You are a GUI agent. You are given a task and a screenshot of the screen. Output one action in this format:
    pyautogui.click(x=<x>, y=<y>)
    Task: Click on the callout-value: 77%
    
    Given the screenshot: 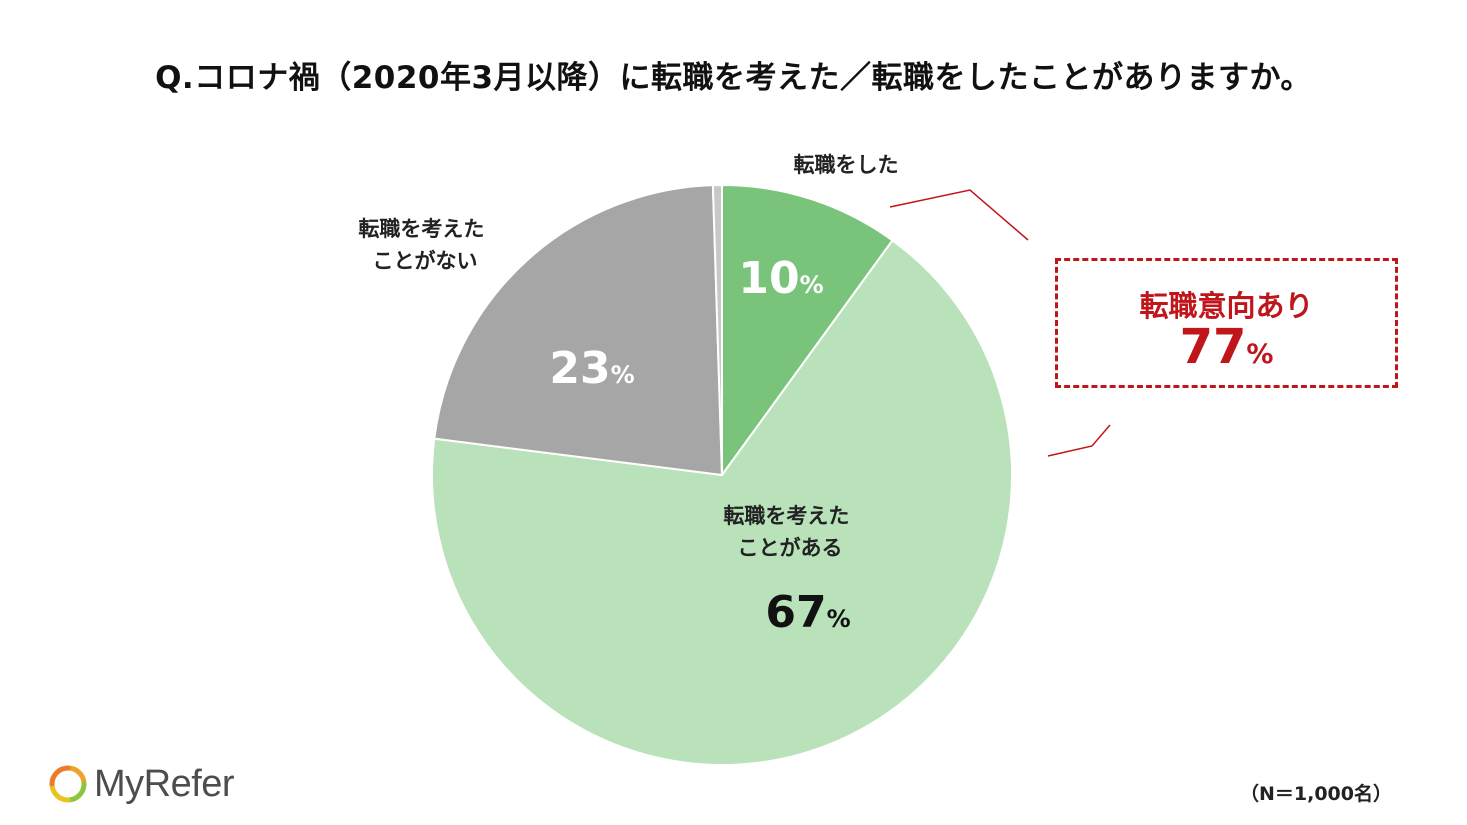 What is the action you would take?
    pyautogui.click(x=1226, y=347)
    